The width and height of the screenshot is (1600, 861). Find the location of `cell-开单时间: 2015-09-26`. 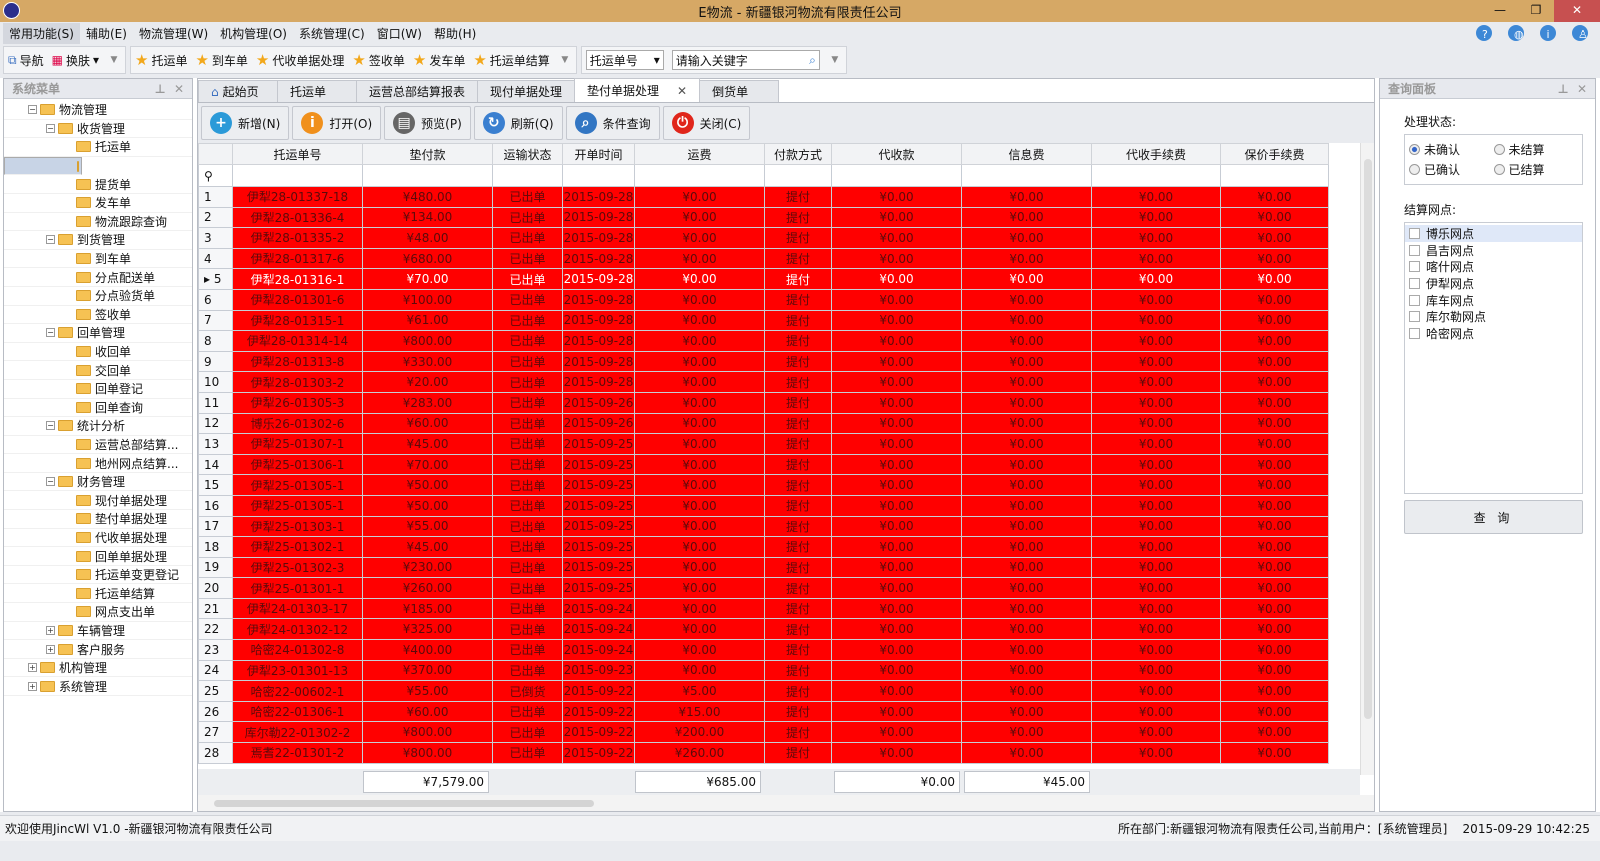

cell-开单时间: 2015-09-26 is located at coordinates (598, 402).